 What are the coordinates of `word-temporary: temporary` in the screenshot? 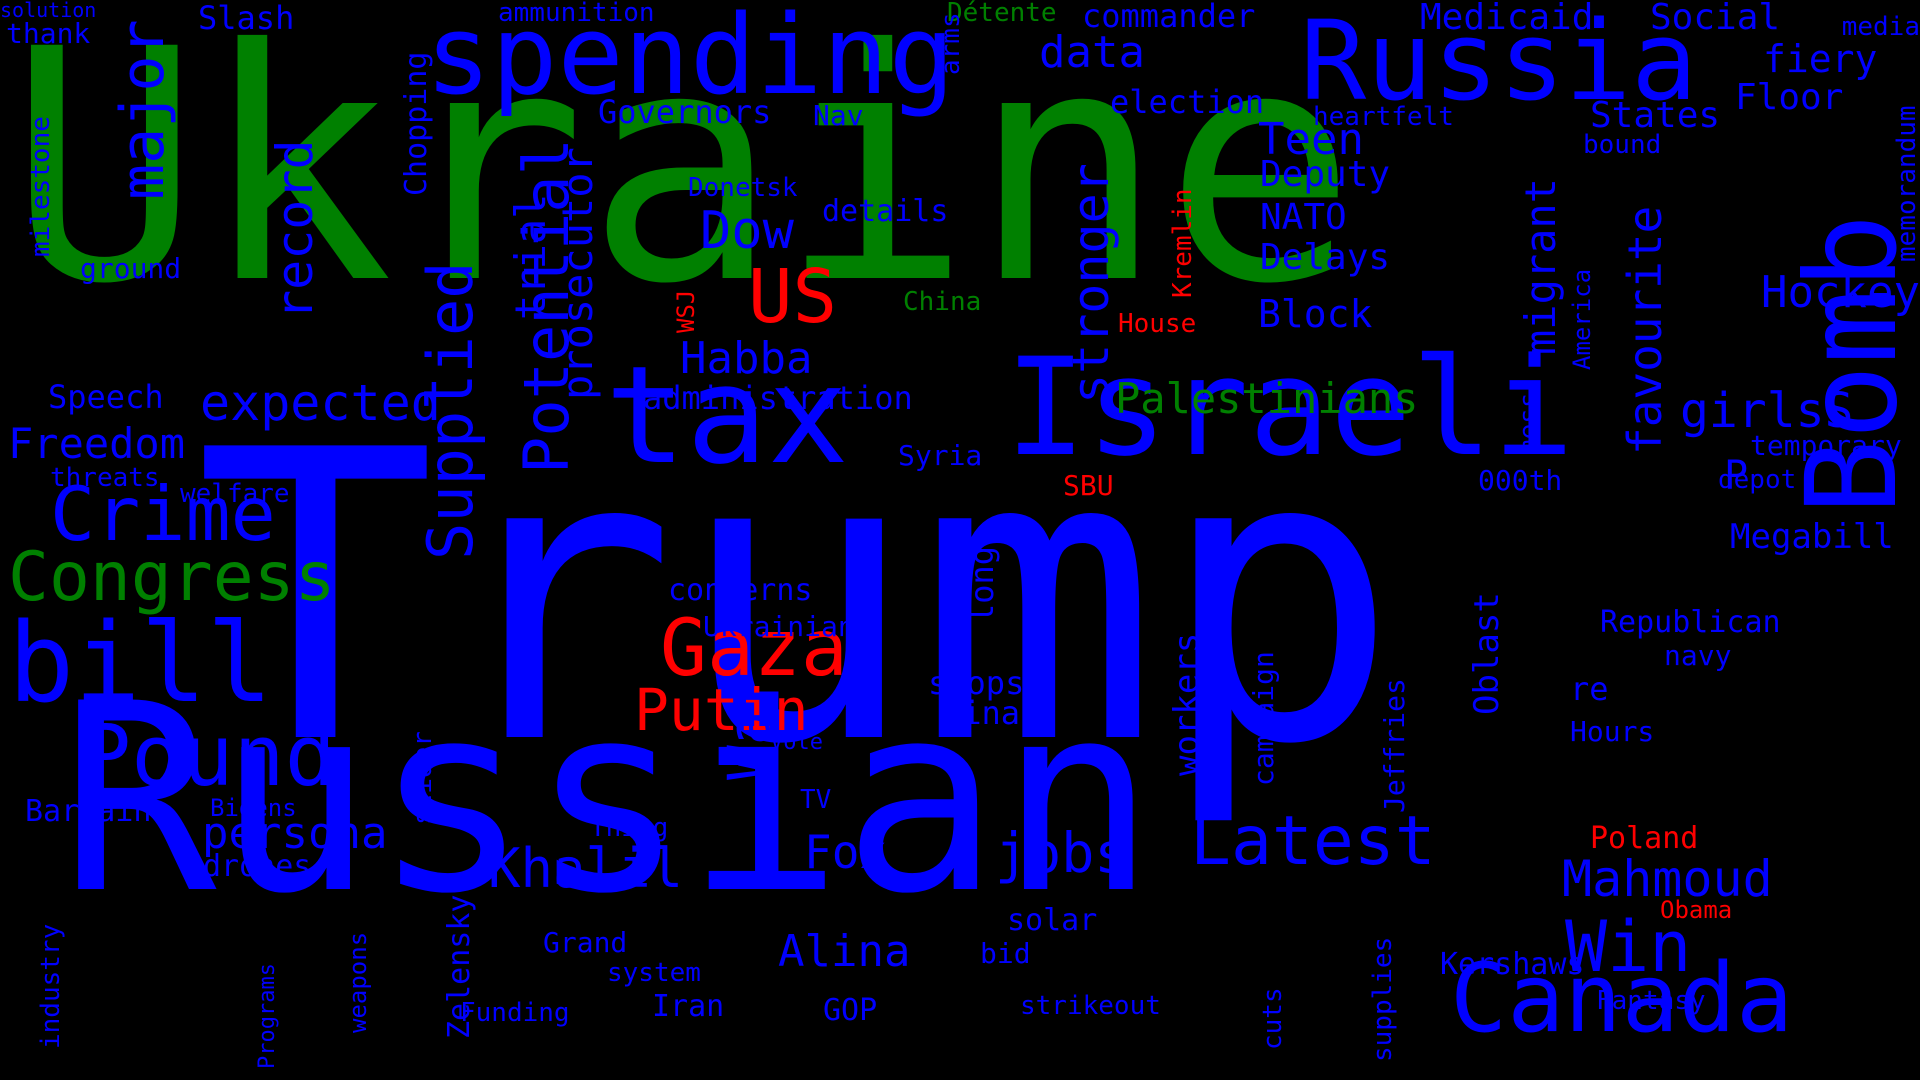 It's located at (1826, 445).